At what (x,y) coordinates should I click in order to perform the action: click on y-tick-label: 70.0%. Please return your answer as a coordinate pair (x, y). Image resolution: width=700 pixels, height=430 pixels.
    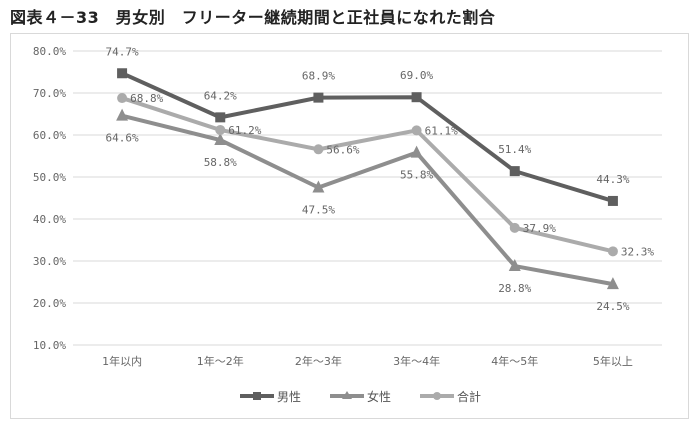
    Looking at the image, I should click on (49, 93).